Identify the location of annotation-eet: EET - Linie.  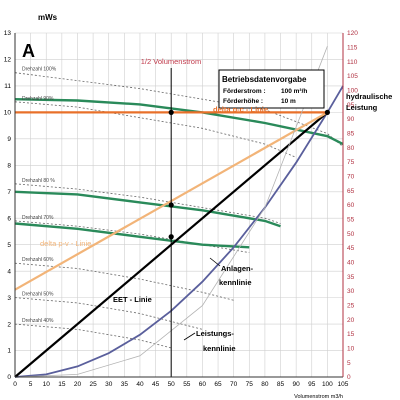
(132, 299).